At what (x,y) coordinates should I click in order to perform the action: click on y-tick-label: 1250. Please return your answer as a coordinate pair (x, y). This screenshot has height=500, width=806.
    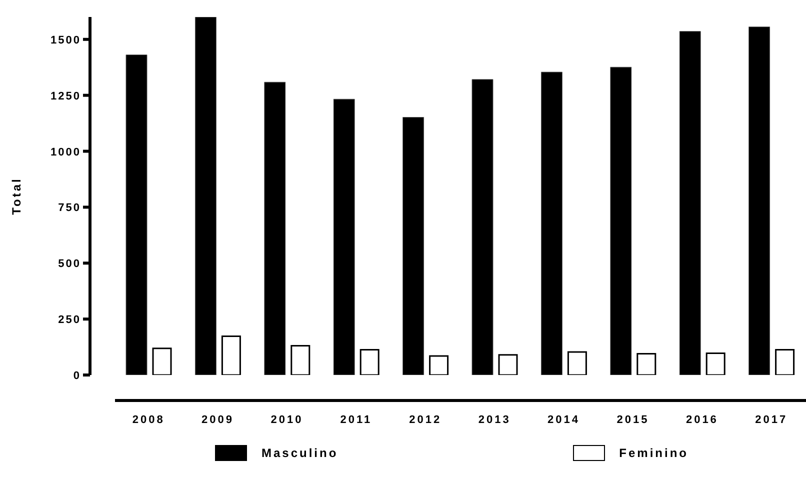
    Looking at the image, I should click on (65, 96).